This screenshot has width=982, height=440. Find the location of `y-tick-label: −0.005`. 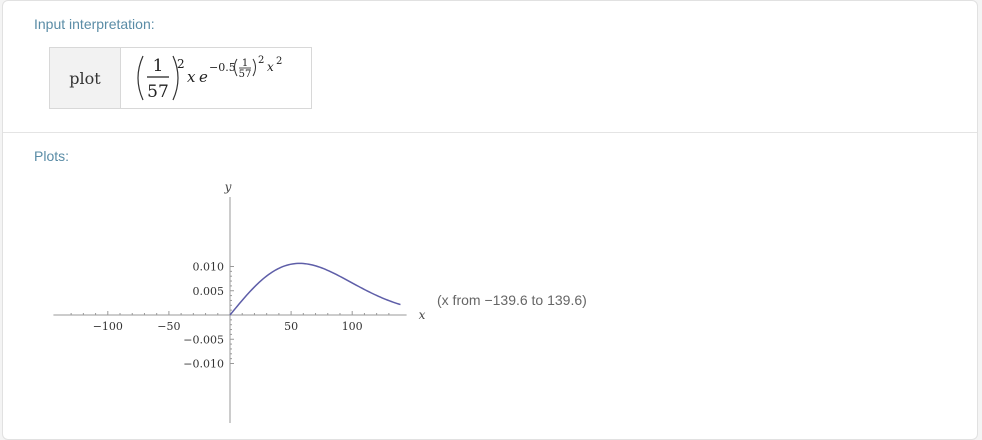

y-tick-label: −0.005 is located at coordinates (203, 339).